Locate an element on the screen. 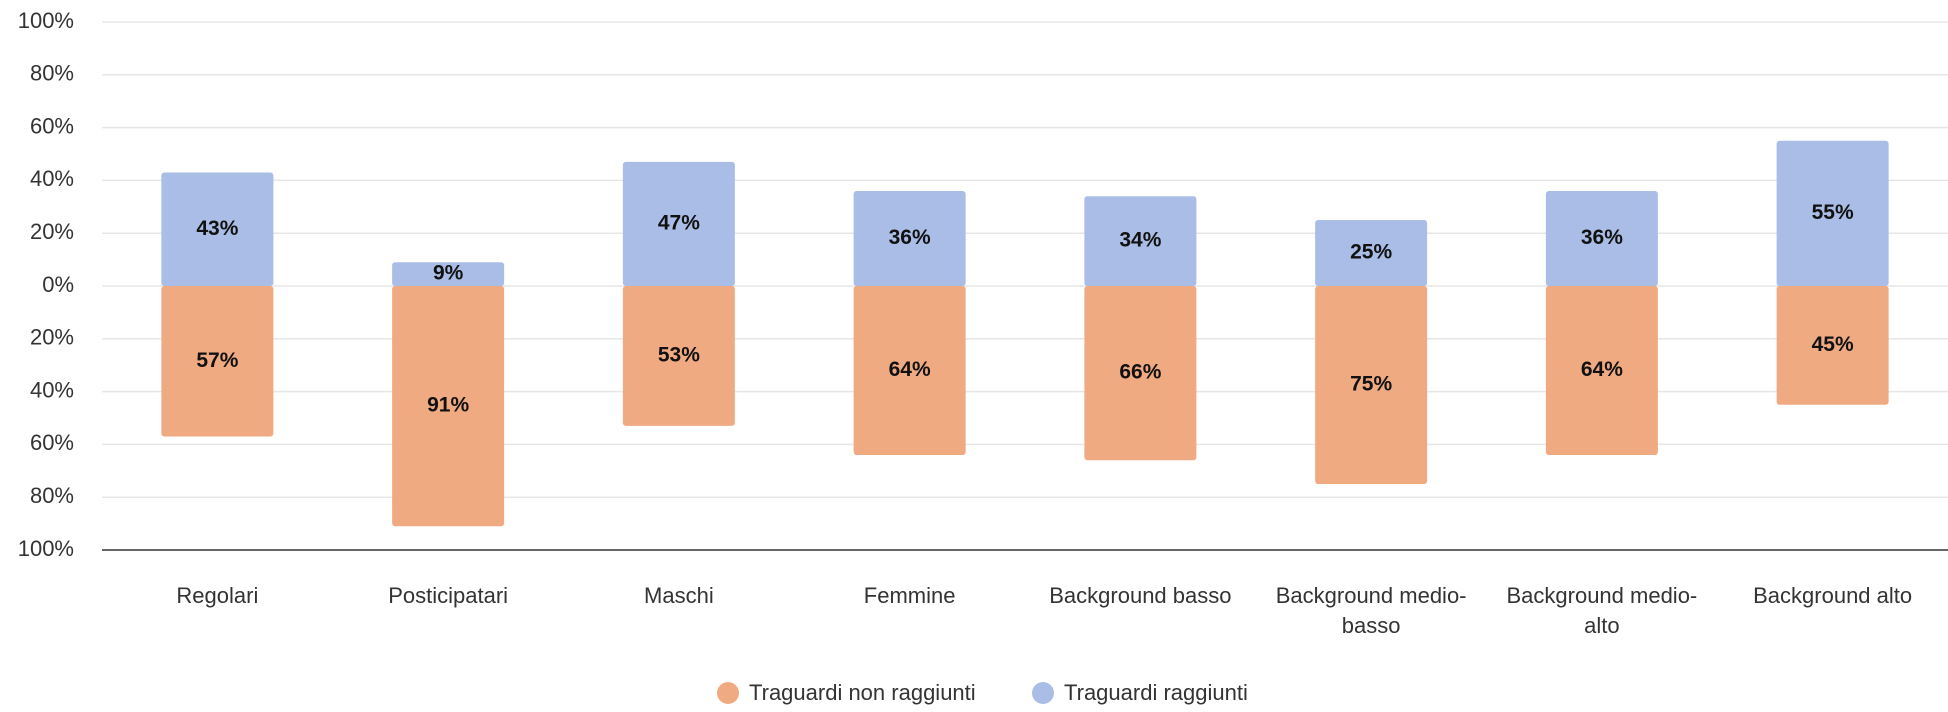  data-label: 45% is located at coordinates (1833, 344).